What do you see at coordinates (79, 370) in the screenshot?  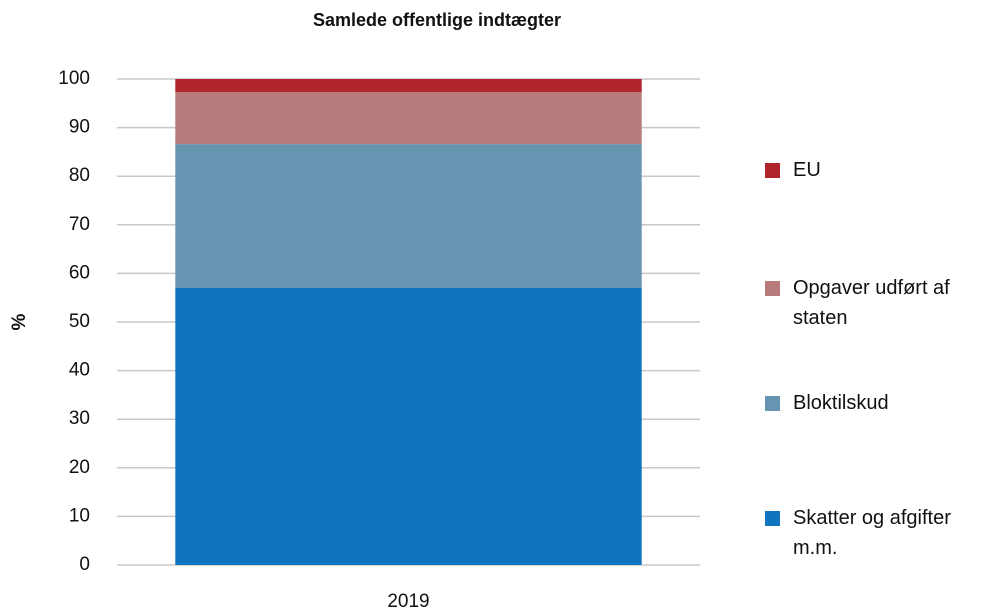 I see `y-tick-label: 40` at bounding box center [79, 370].